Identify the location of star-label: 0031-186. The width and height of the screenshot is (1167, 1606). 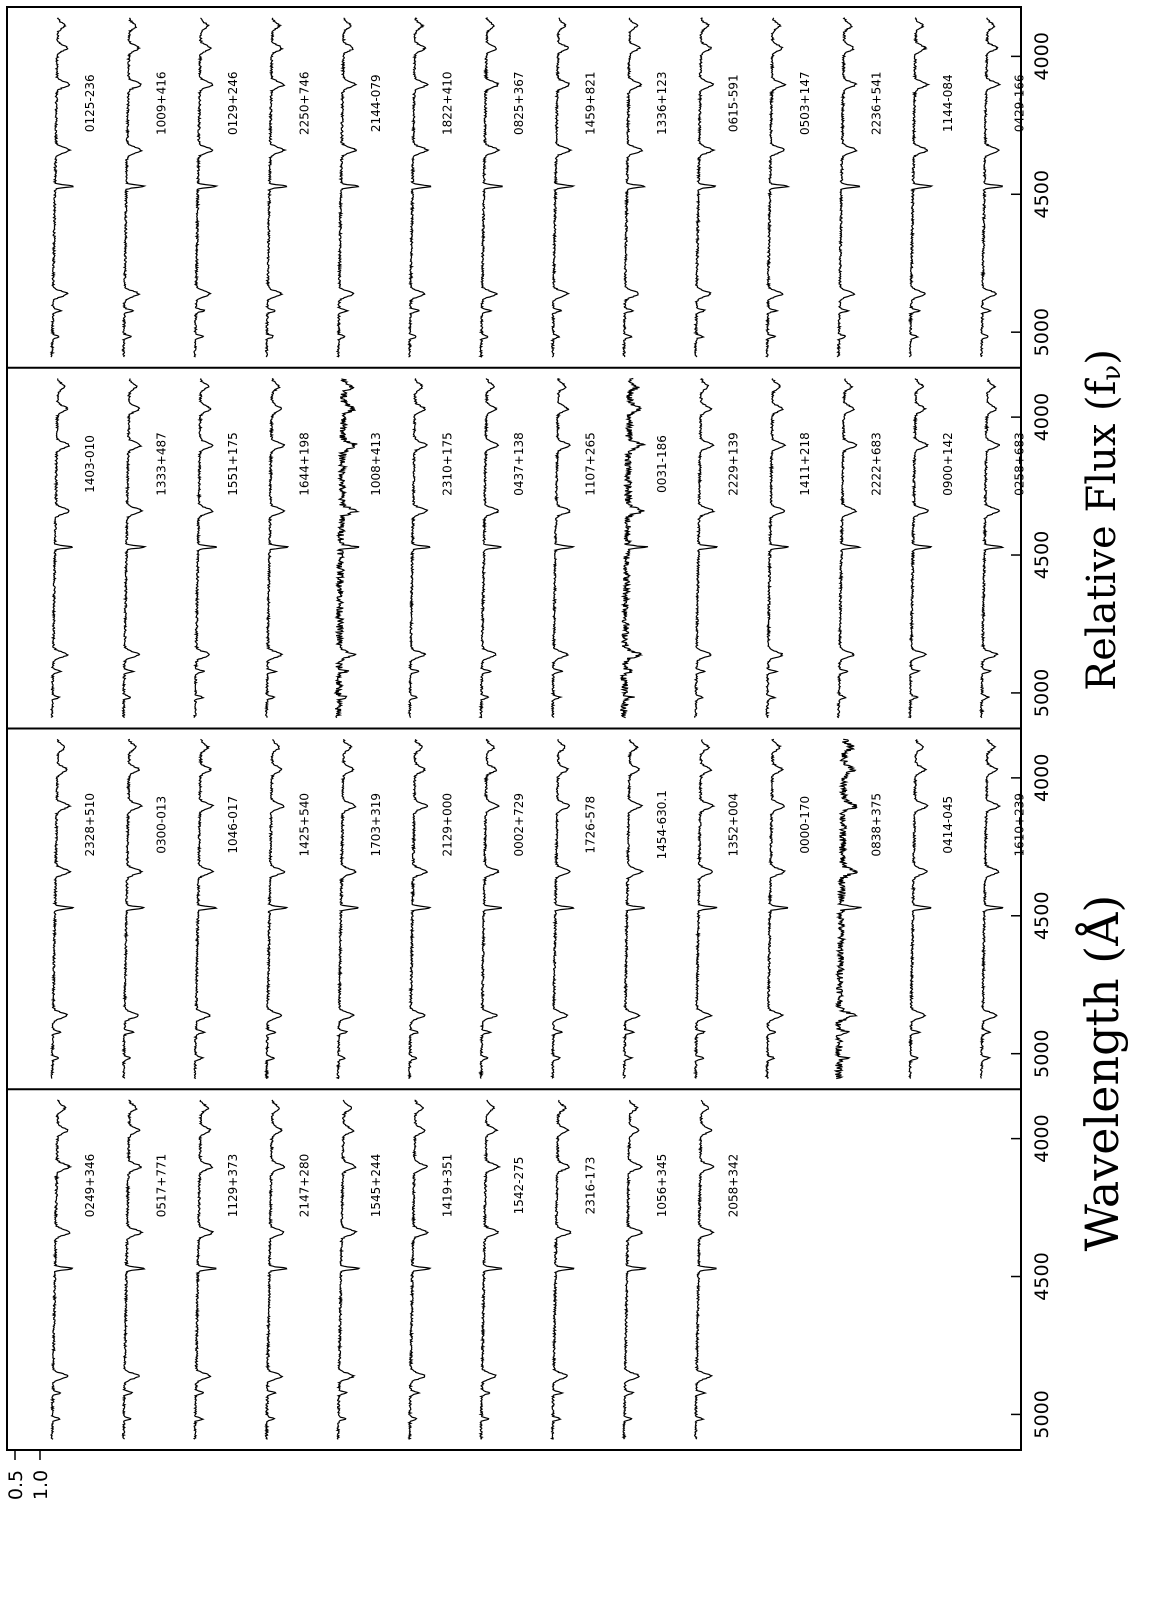
(662, 464).